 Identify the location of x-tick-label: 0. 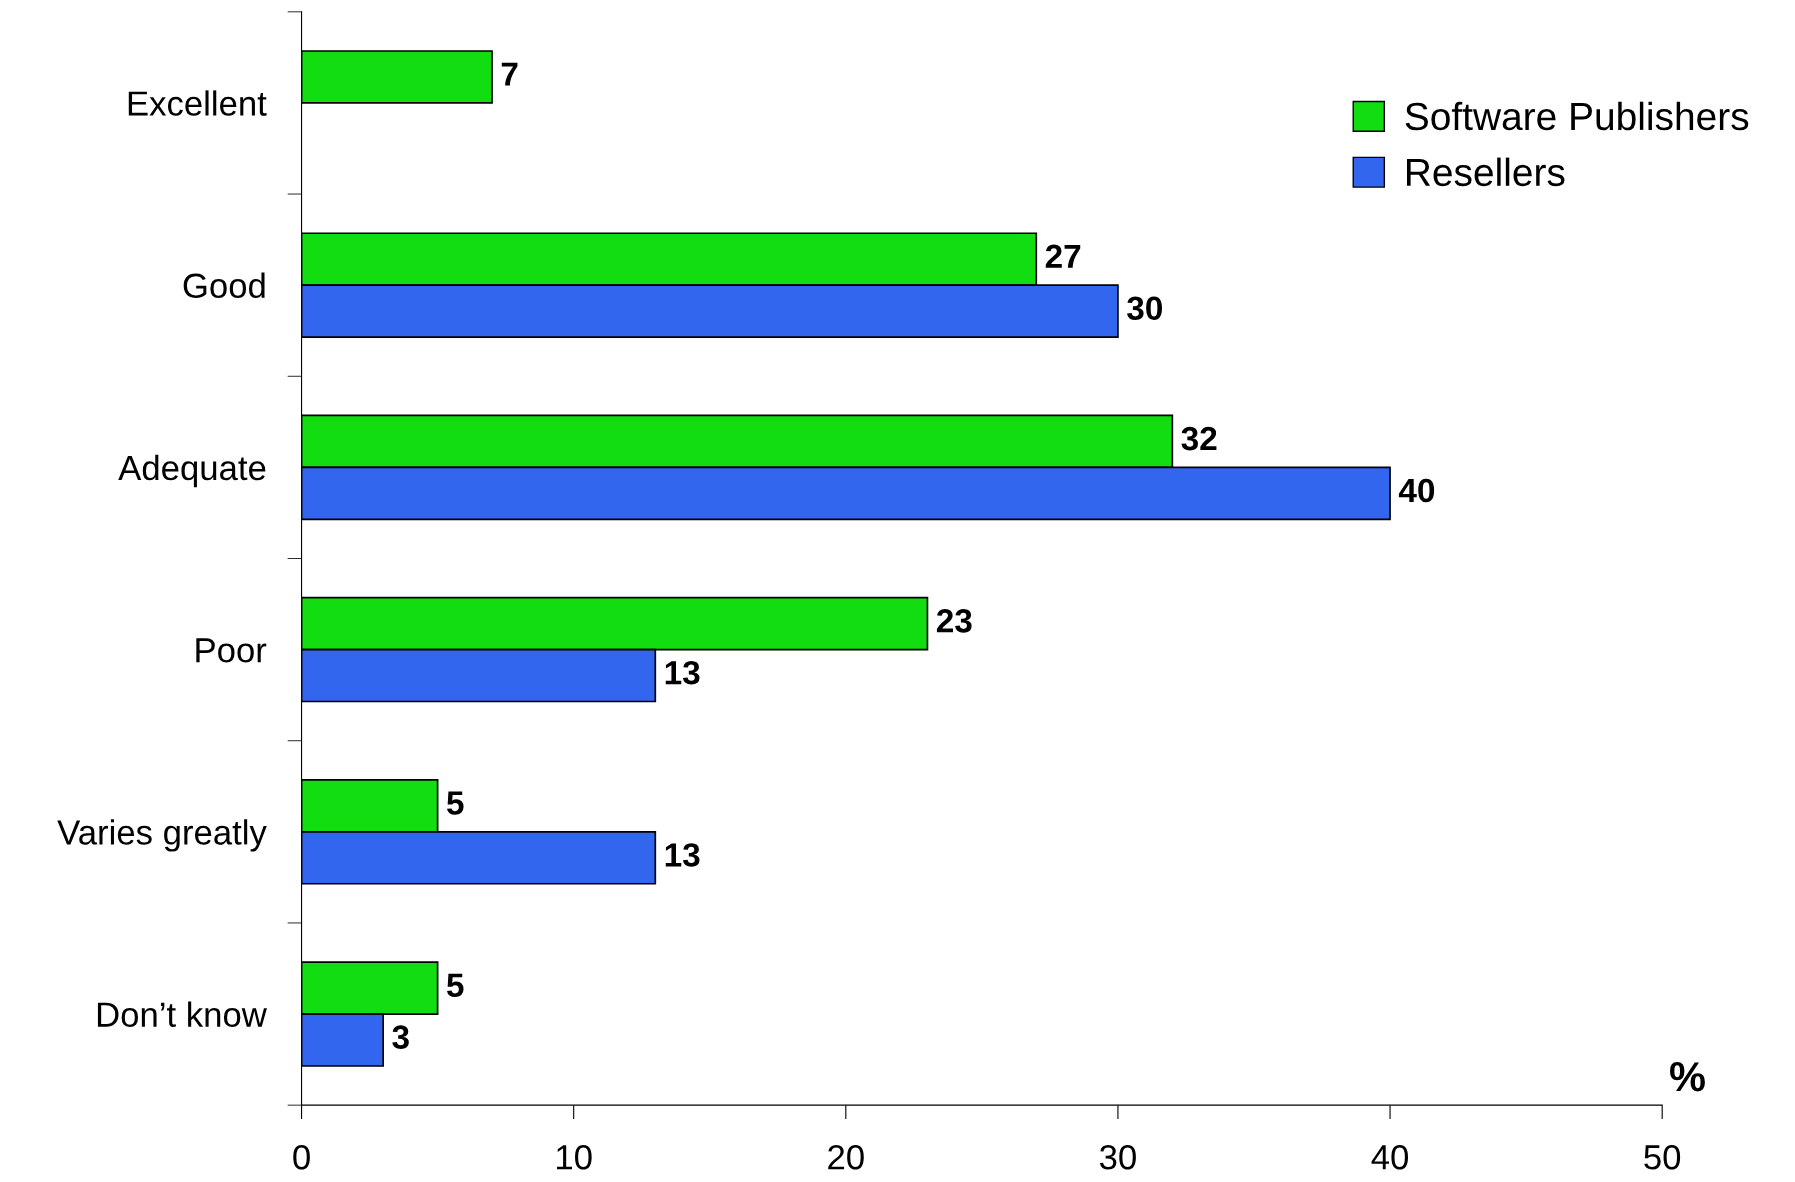
(301, 1157).